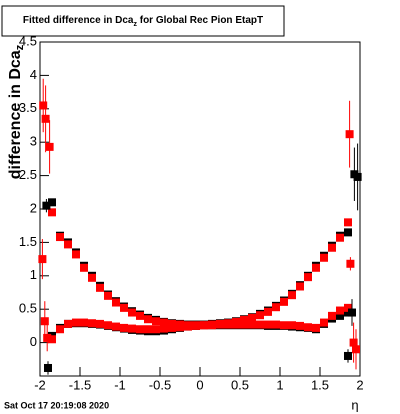 Image resolution: width=400 pixels, height=414 pixels. I want to click on y-tick-label: 0.5, so click(28, 308).